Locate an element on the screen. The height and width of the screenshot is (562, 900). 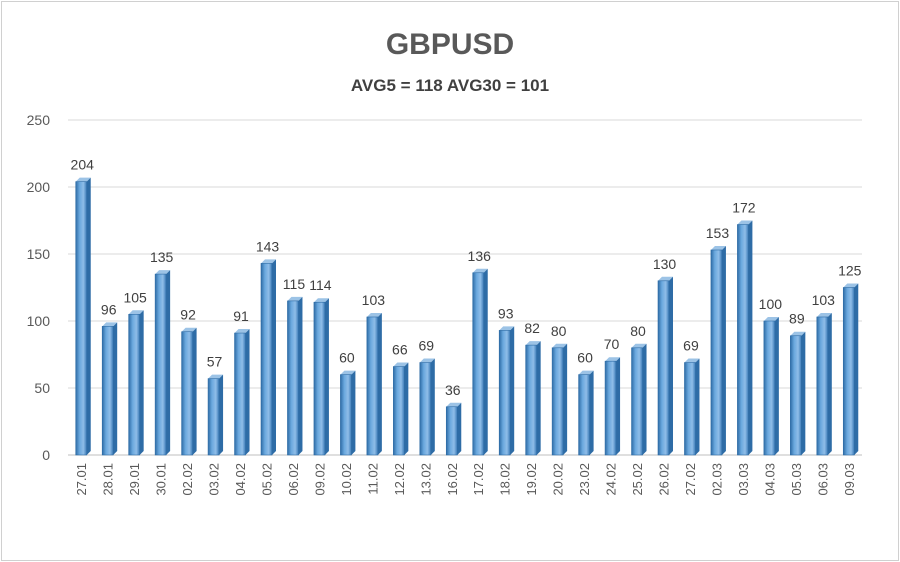
y-tick-label: 0 is located at coordinates (46, 455).